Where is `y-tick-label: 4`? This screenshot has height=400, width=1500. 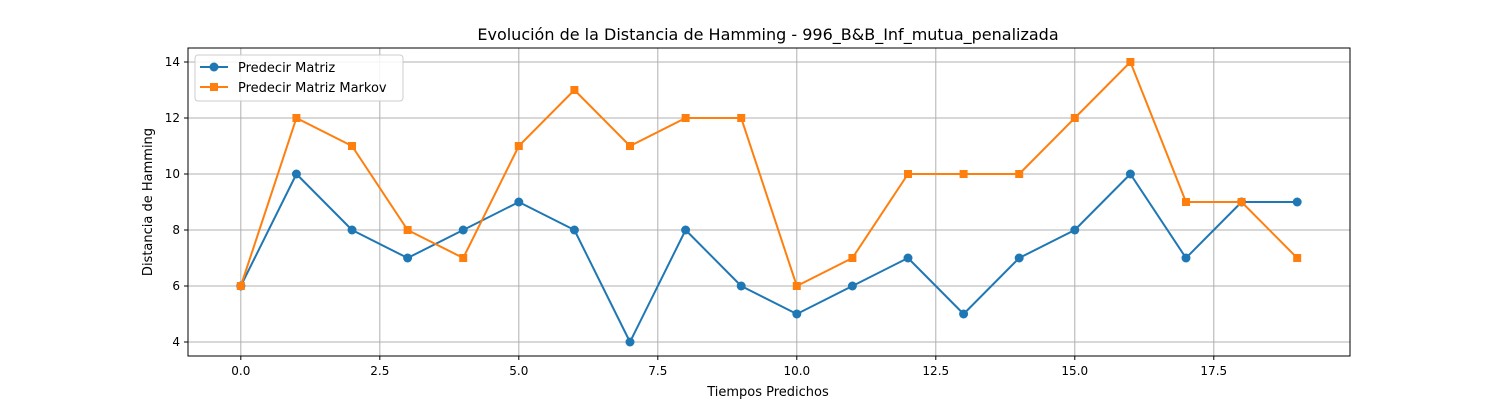 y-tick-label: 4 is located at coordinates (176, 342).